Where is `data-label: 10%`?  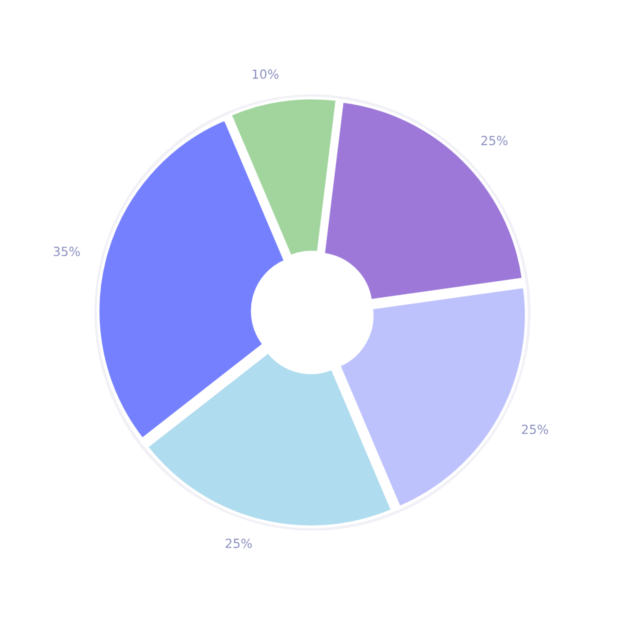 data-label: 10% is located at coordinates (265, 74).